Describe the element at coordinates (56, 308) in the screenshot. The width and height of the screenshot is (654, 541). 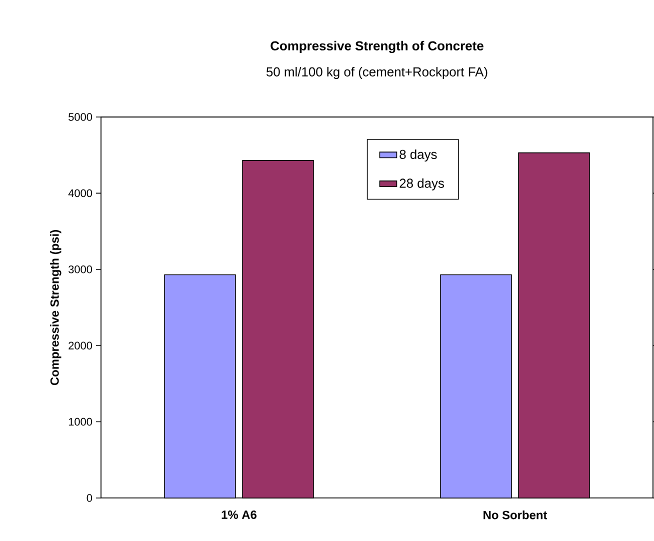
I see `y-axis-title: Compressive Strength (psi)` at that location.